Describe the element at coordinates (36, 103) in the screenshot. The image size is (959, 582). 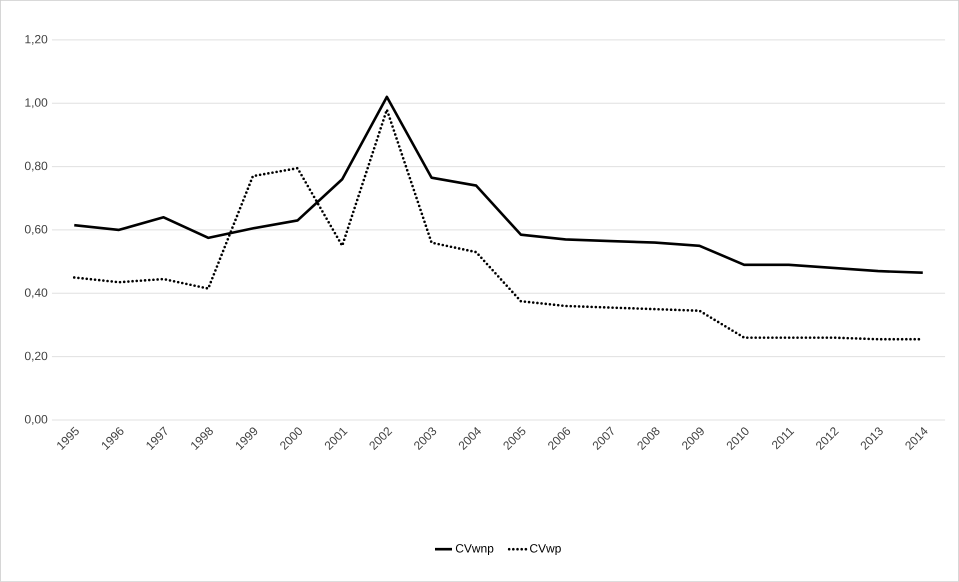
I see `y-tick-label: 1,00` at that location.